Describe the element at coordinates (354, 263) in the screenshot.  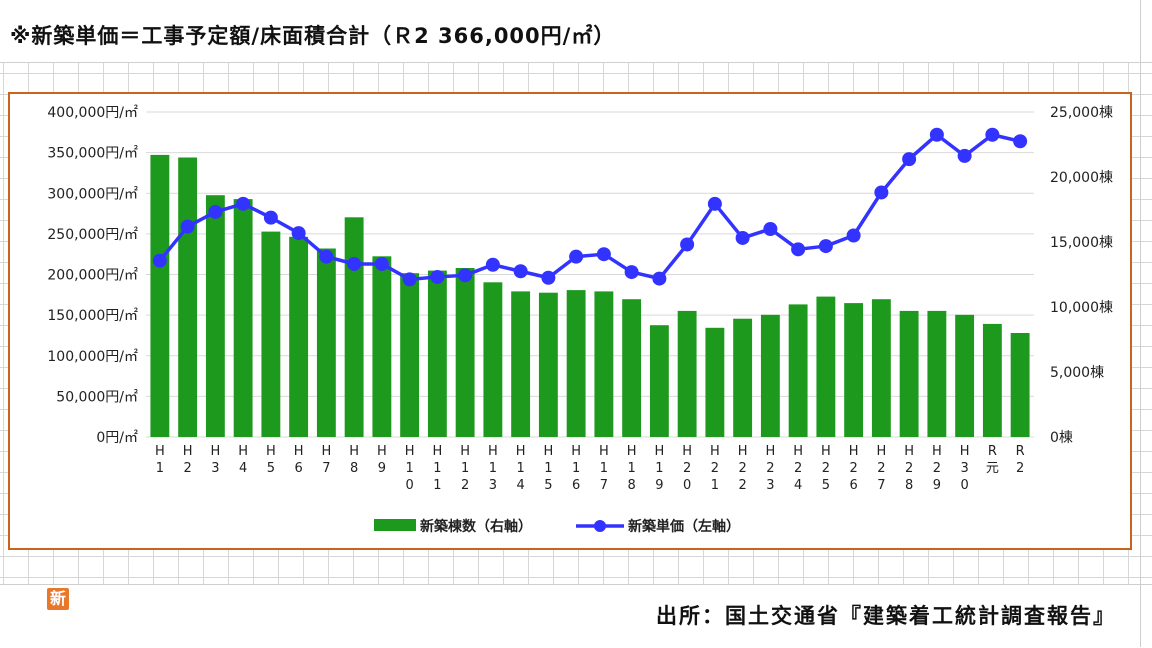
I see `point-H8` at that location.